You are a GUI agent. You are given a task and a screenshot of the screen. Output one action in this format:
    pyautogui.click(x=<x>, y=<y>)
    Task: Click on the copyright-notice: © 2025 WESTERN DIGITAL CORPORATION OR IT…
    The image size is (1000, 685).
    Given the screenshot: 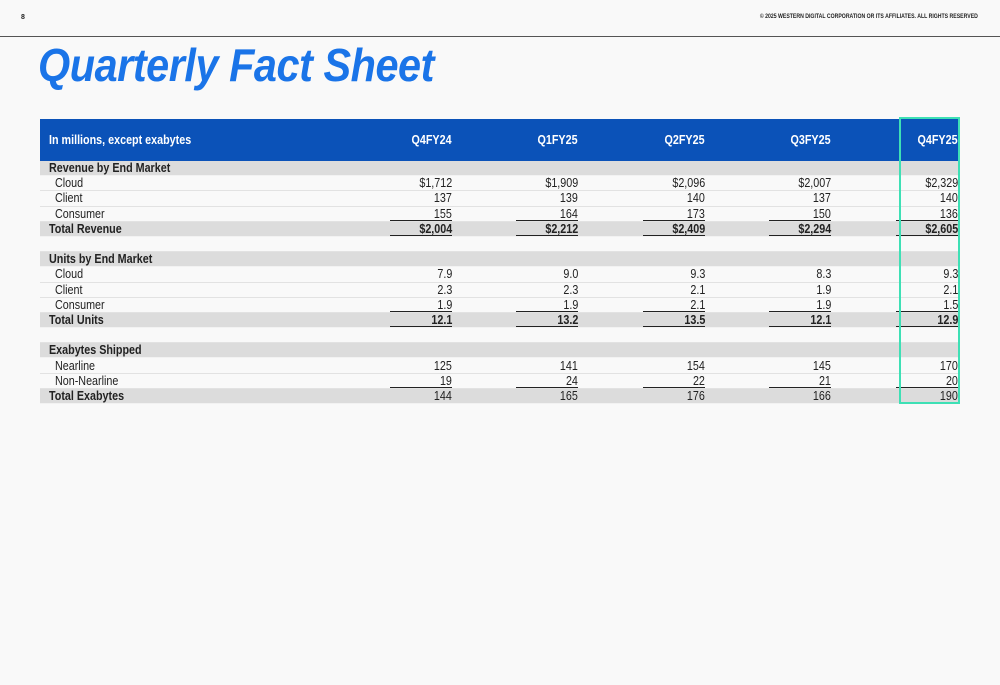 What is the action you would take?
    pyautogui.click(x=868, y=16)
    